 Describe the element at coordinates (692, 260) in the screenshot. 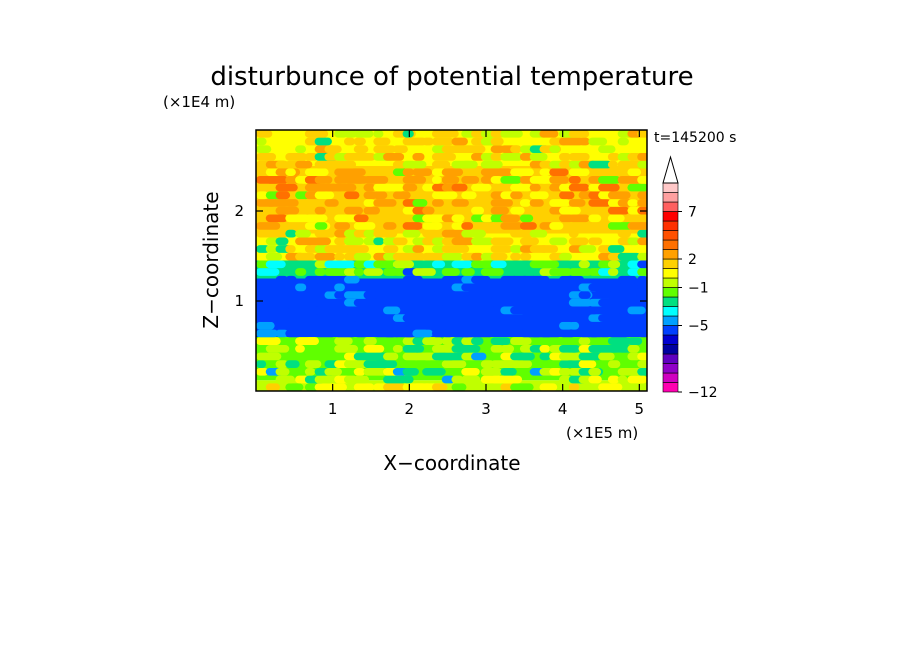

I see `colorbar-tick-label: 2` at that location.